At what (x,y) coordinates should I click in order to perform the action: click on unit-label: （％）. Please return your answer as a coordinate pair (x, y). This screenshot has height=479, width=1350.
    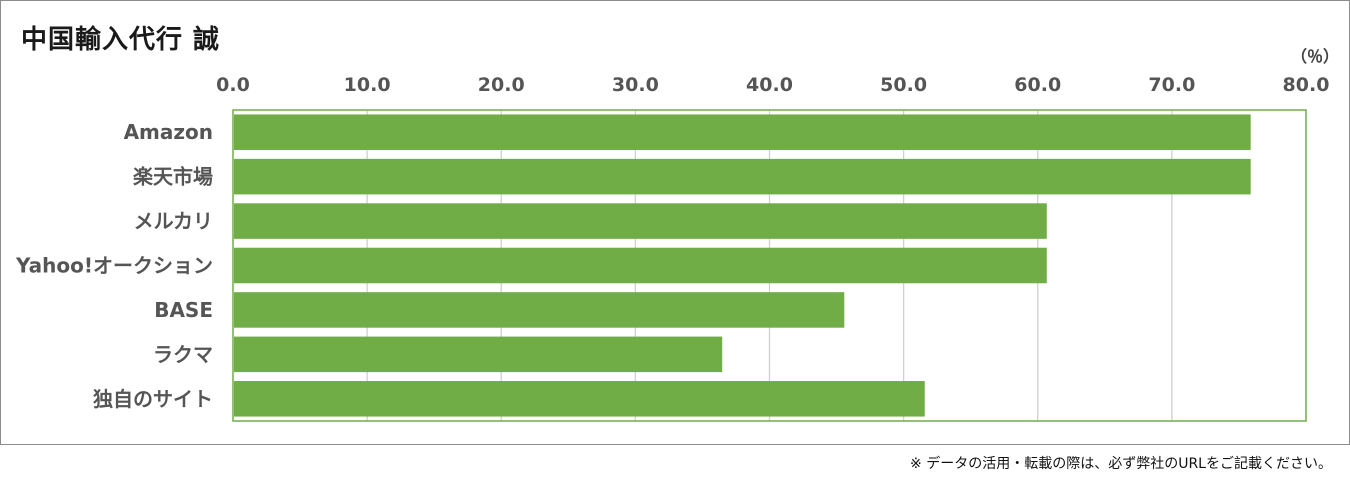
    Looking at the image, I should click on (1315, 56).